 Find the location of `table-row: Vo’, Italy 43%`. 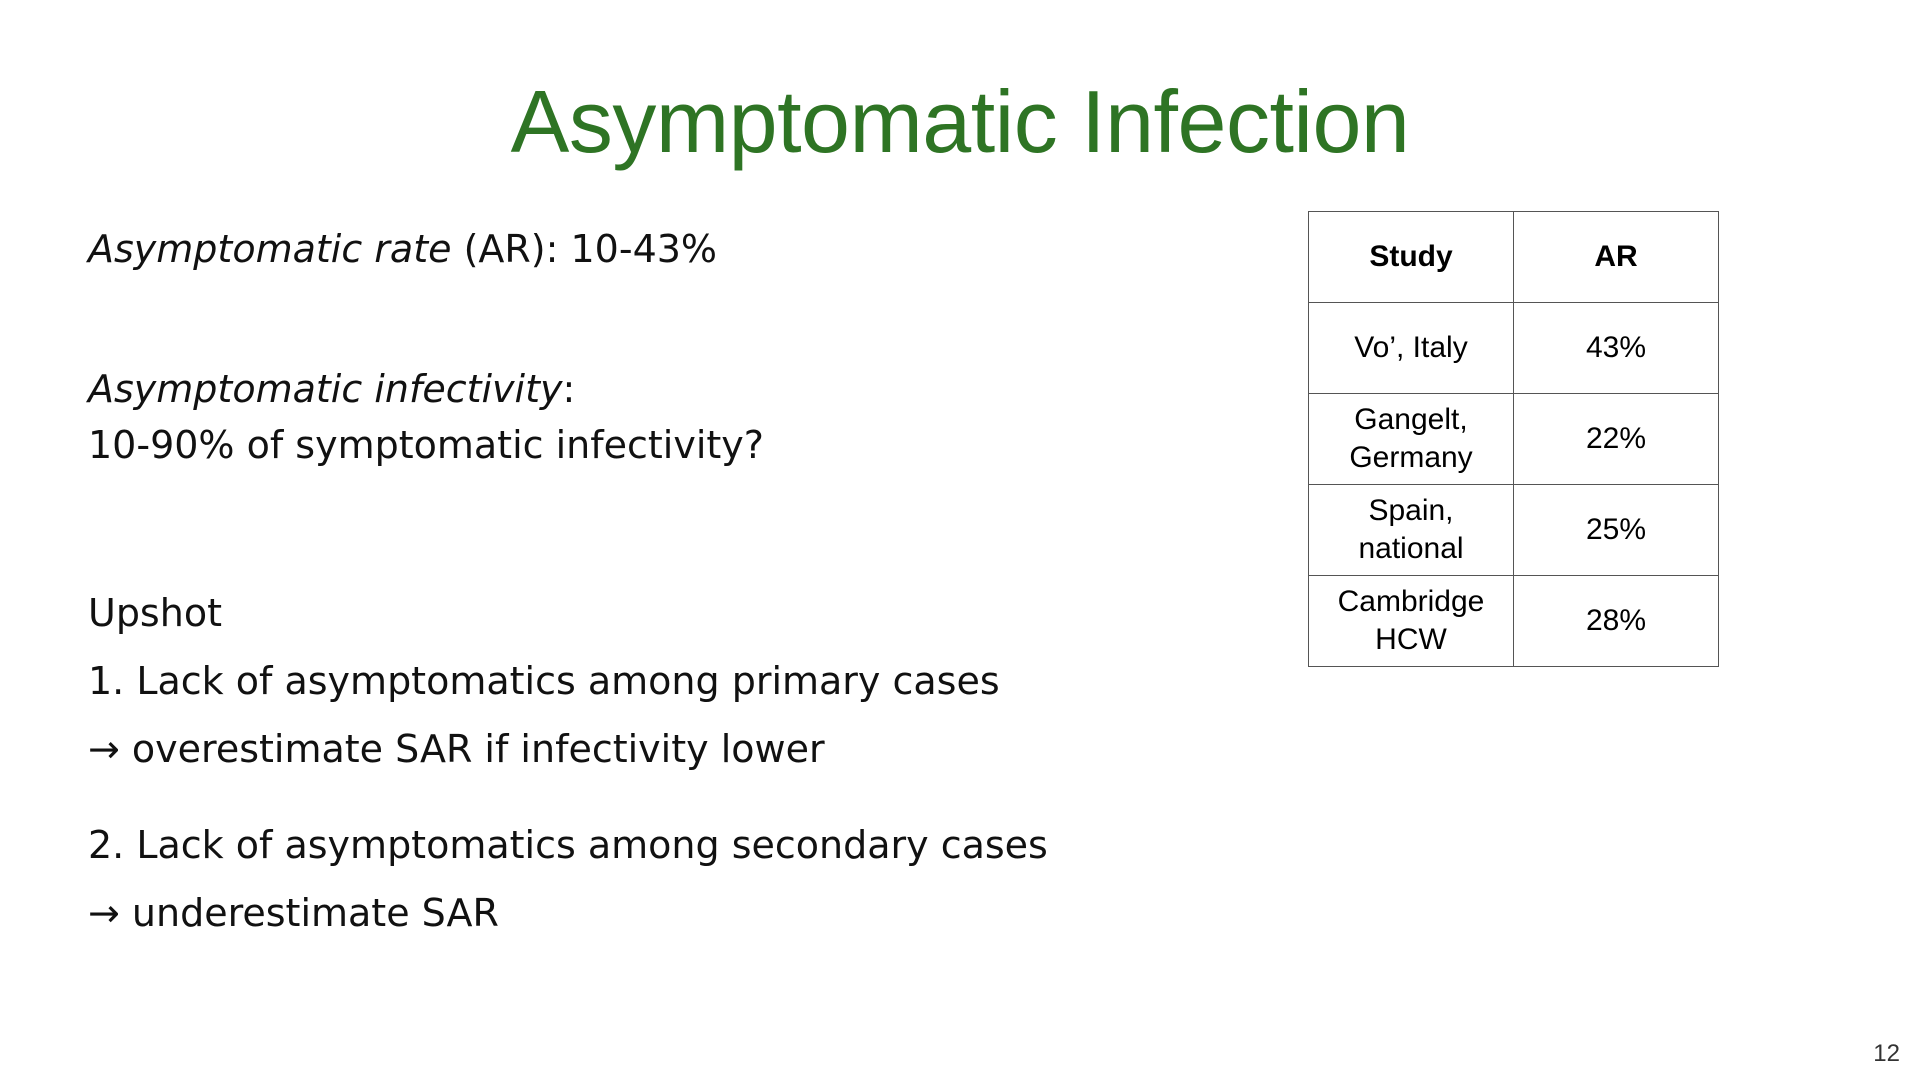

table-row: Vo’, Italy 43% is located at coordinates (1513, 348).